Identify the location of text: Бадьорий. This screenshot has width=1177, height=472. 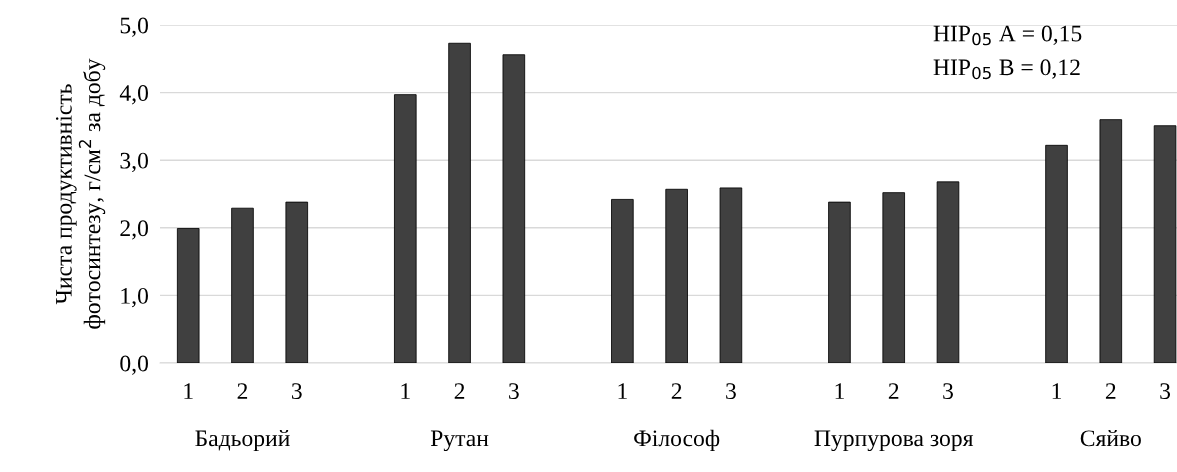
(242, 440).